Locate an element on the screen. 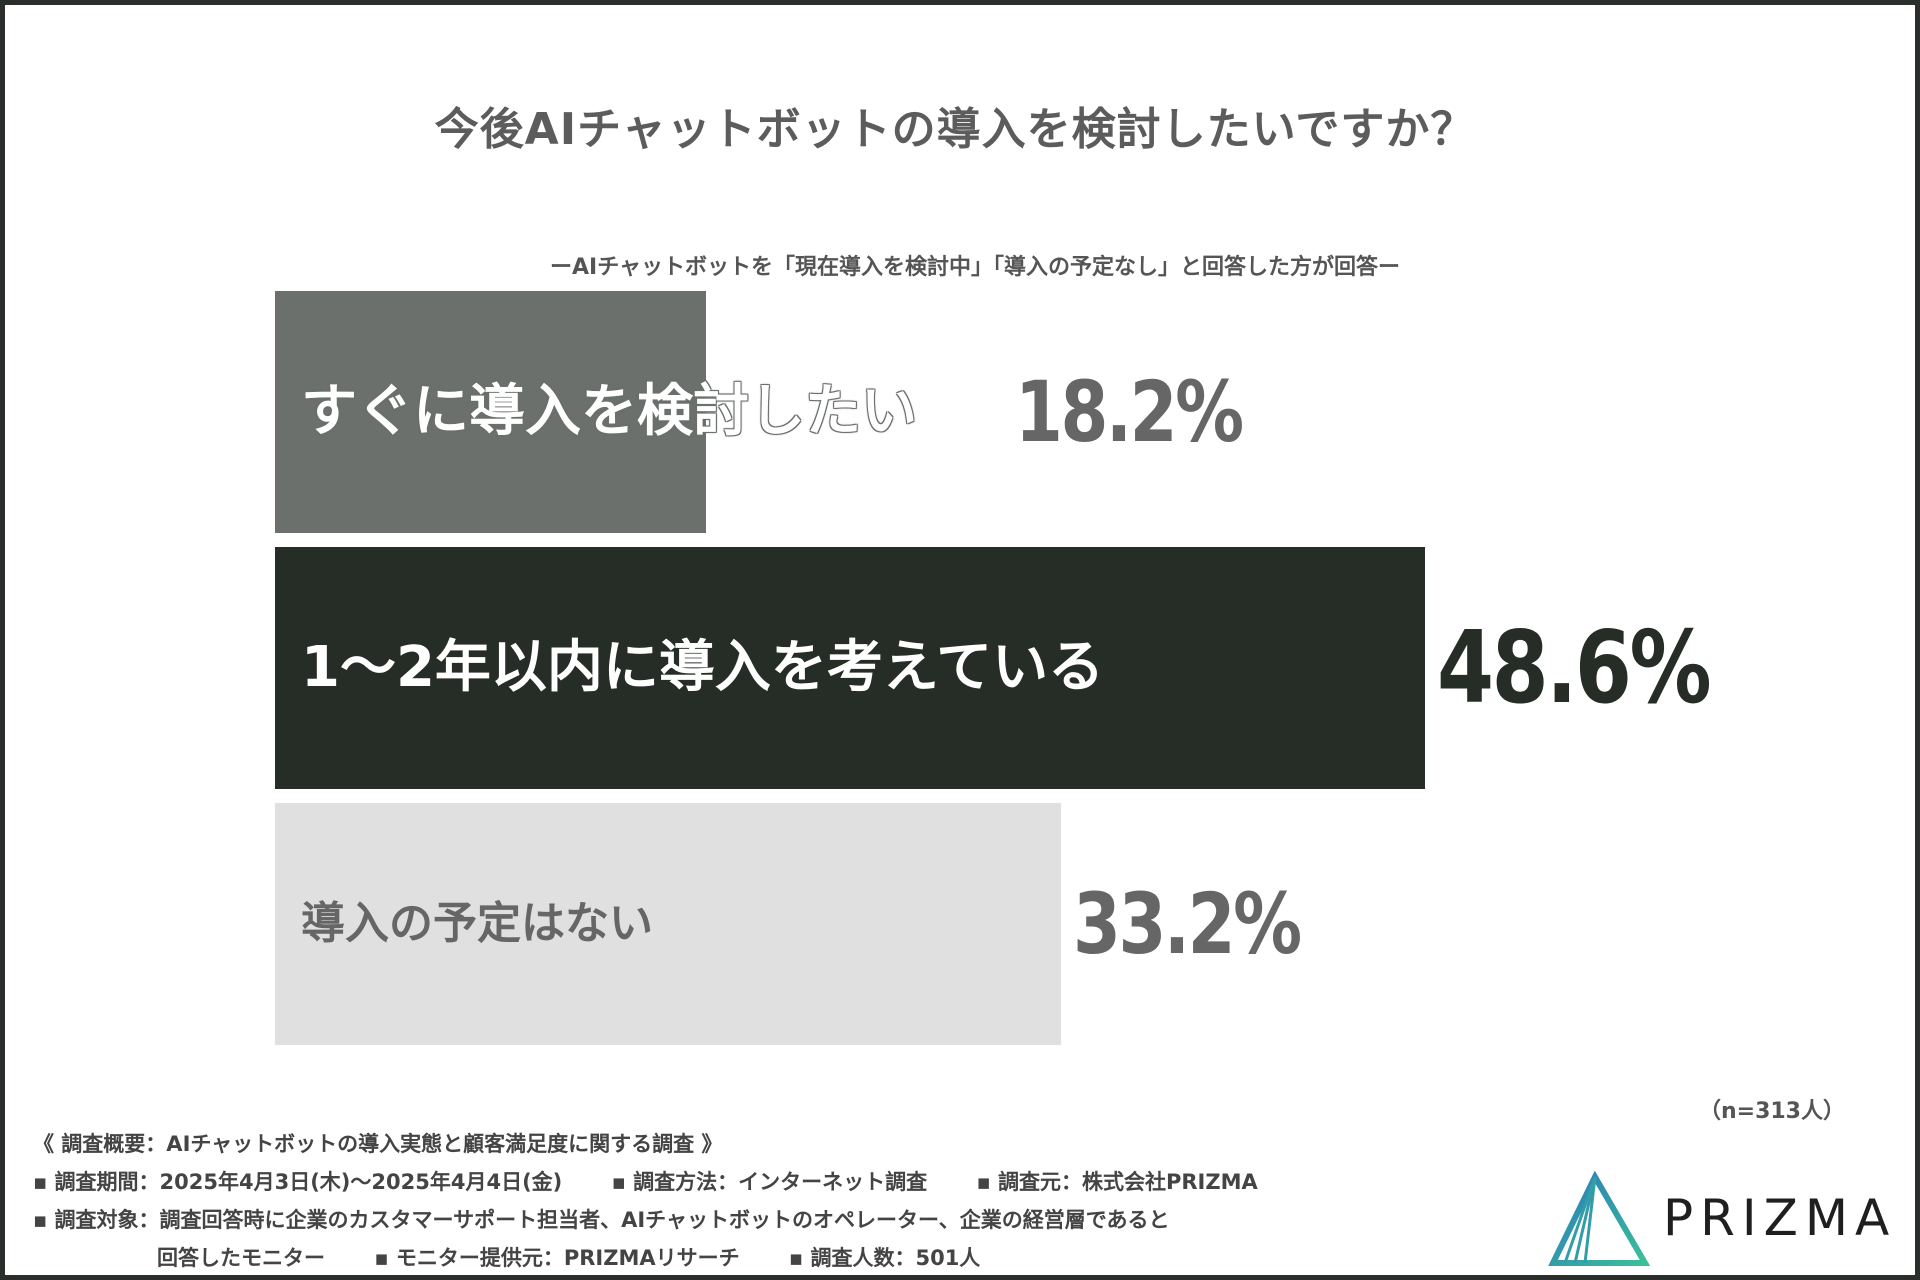 The width and height of the screenshot is (1920, 1280). survey-provider: ▪ モニター提供元：PRIZMAリサーチ is located at coordinates (557, 1258).